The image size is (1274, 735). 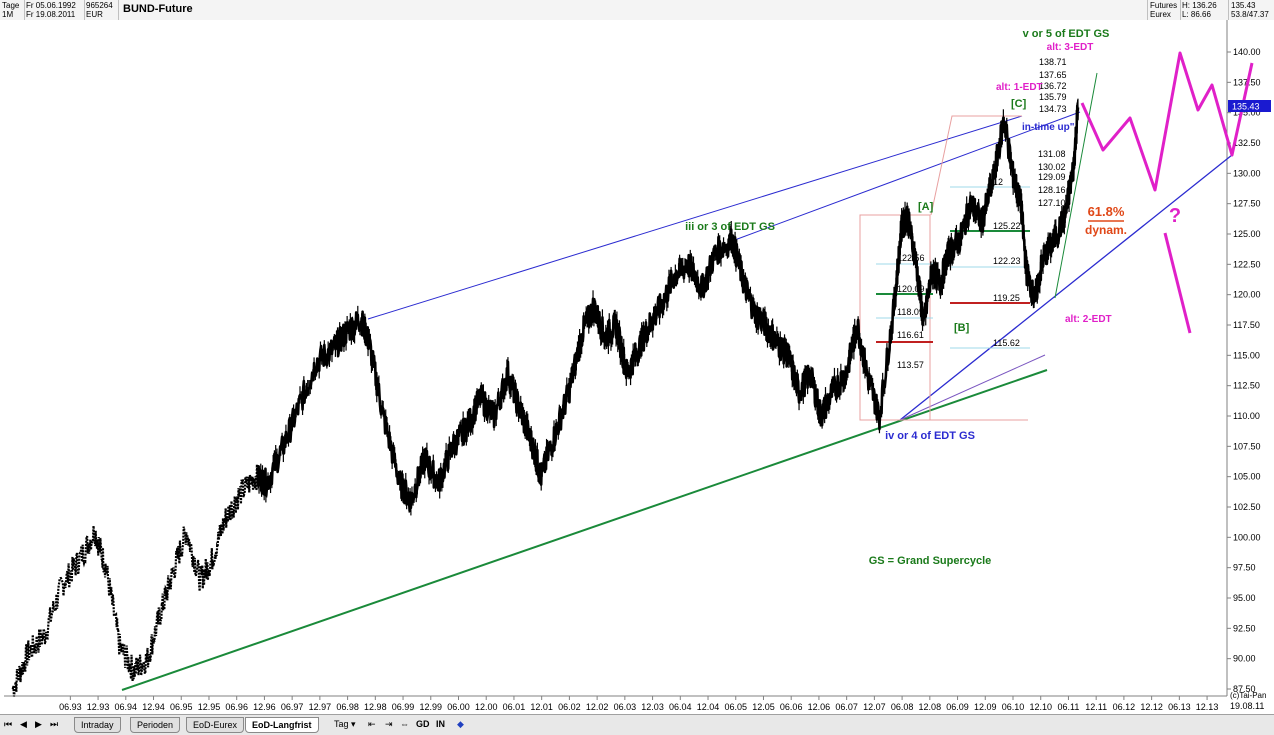 What do you see at coordinates (708, 707) in the screenshot?
I see `x-tick-label: 12.04` at bounding box center [708, 707].